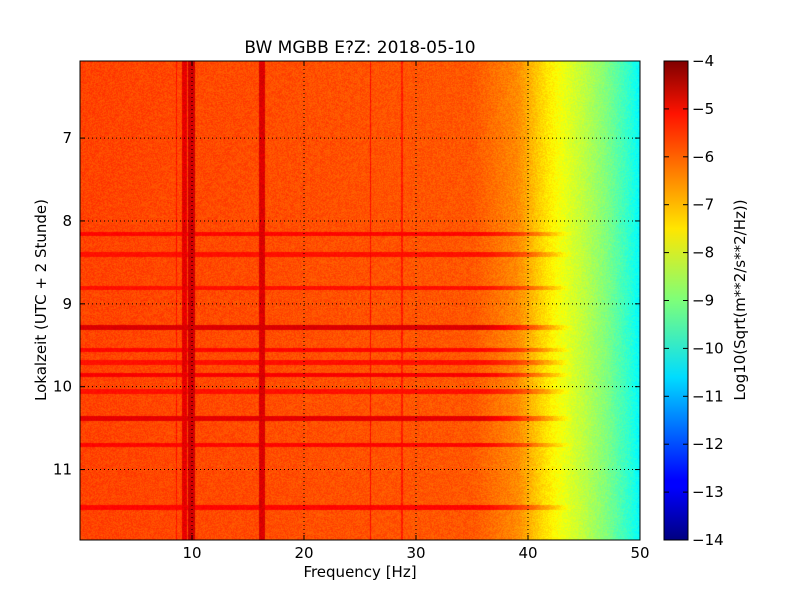 Image resolution: width=800 pixels, height=600 pixels. Describe the element at coordinates (703, 109) in the screenshot. I see `colorbar-tick-label: −5` at that location.